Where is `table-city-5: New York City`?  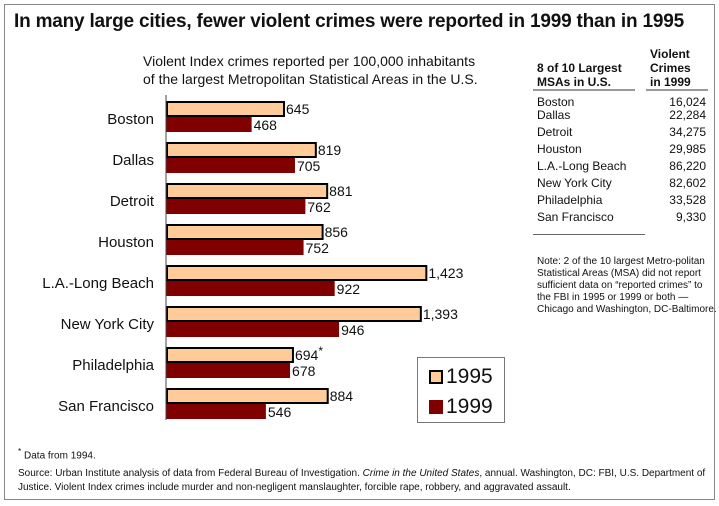
table-city-5: New York City is located at coordinates (574, 183).